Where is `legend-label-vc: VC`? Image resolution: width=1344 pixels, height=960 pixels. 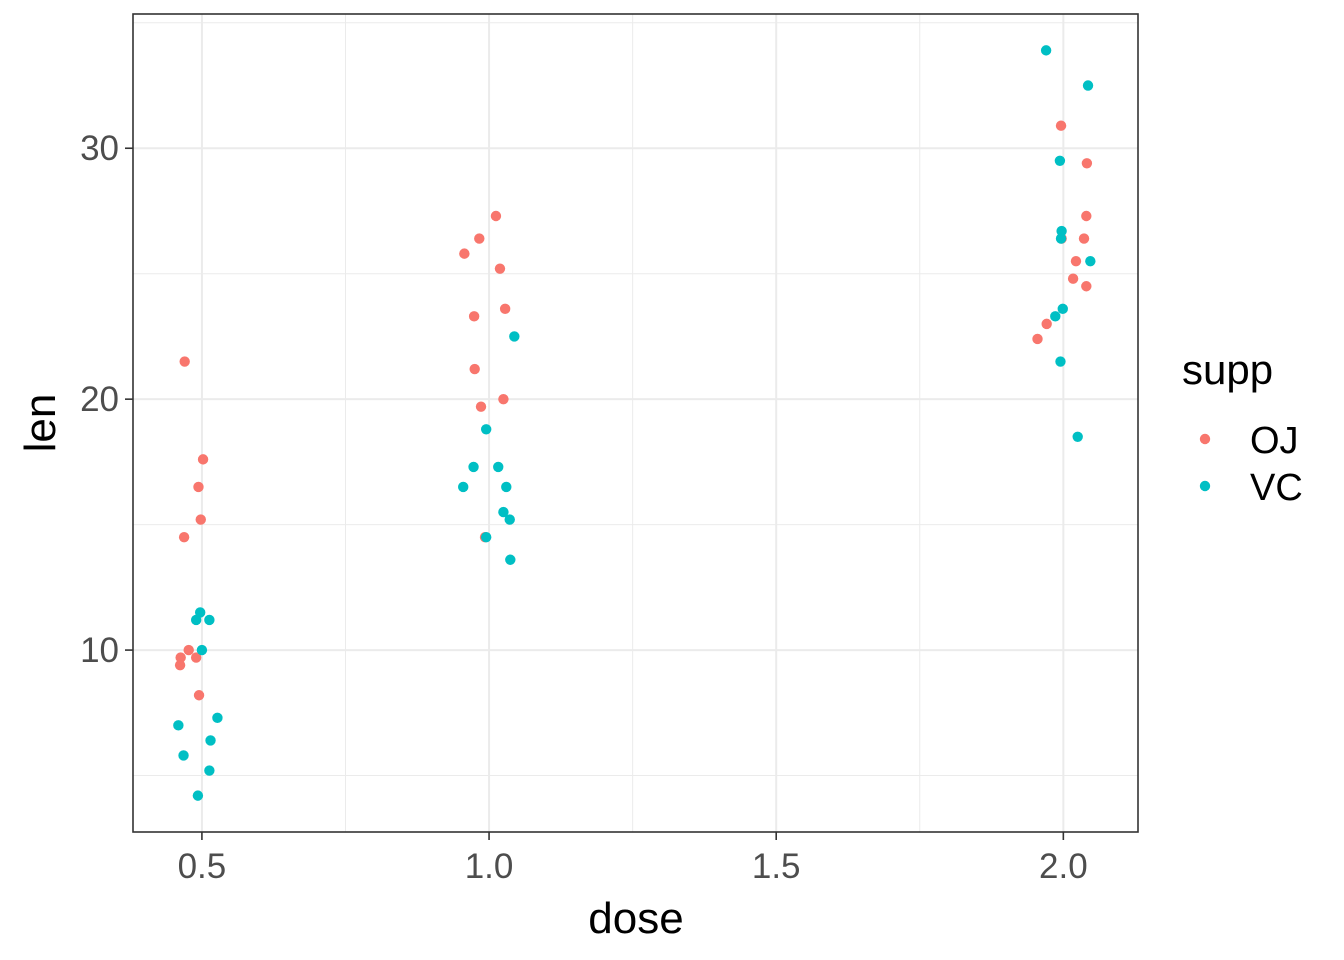 legend-label-vc: VC is located at coordinates (1276, 488).